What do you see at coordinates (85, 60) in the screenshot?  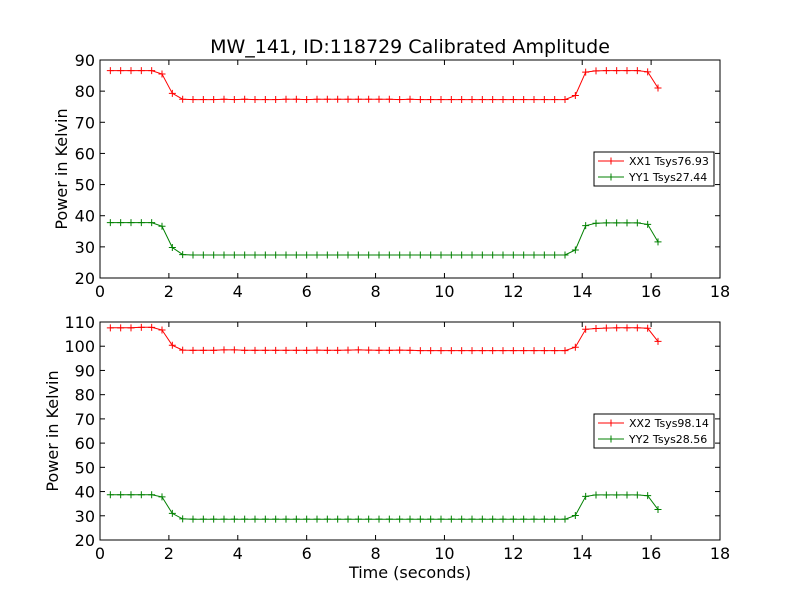 I see `y-tick-label: 90` at bounding box center [85, 60].